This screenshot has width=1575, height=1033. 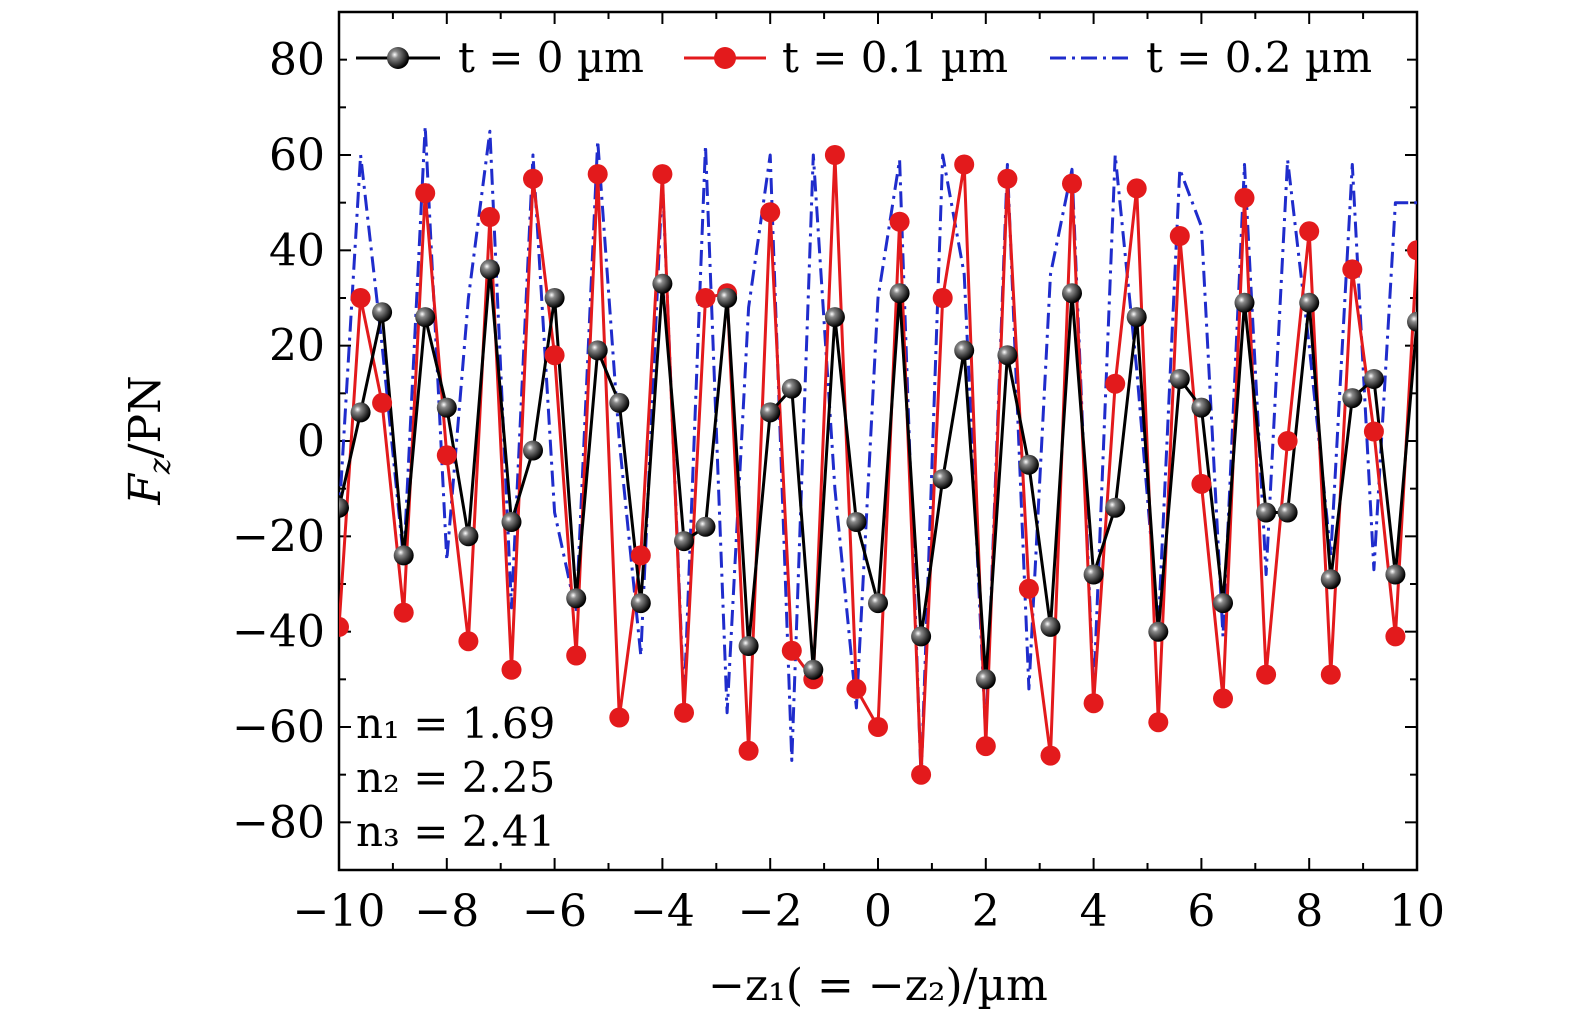 I want to click on y-tick-label: 20, so click(x=297, y=346).